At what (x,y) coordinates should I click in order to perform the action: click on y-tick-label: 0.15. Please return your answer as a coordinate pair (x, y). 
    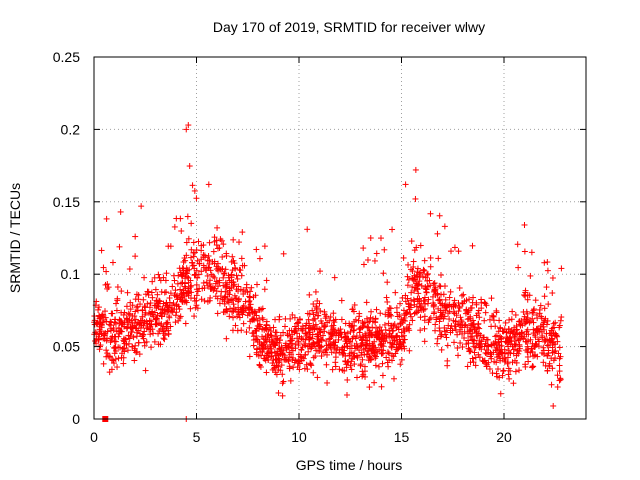
    Looking at the image, I should click on (66, 202).